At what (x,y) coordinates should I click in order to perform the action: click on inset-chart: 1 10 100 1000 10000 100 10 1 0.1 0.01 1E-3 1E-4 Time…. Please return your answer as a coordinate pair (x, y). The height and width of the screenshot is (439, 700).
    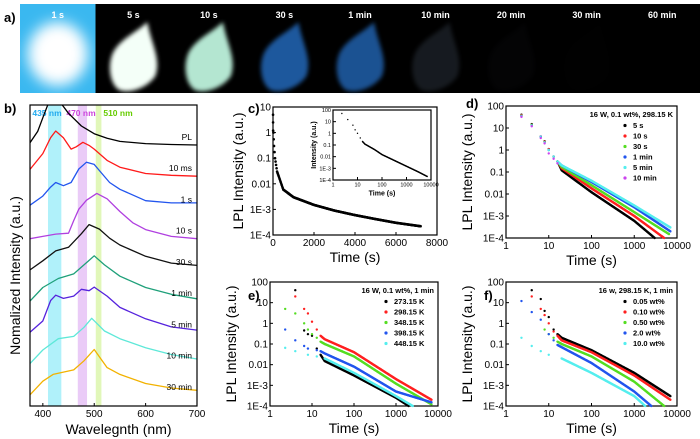
    Looking at the image, I should click on (375, 153).